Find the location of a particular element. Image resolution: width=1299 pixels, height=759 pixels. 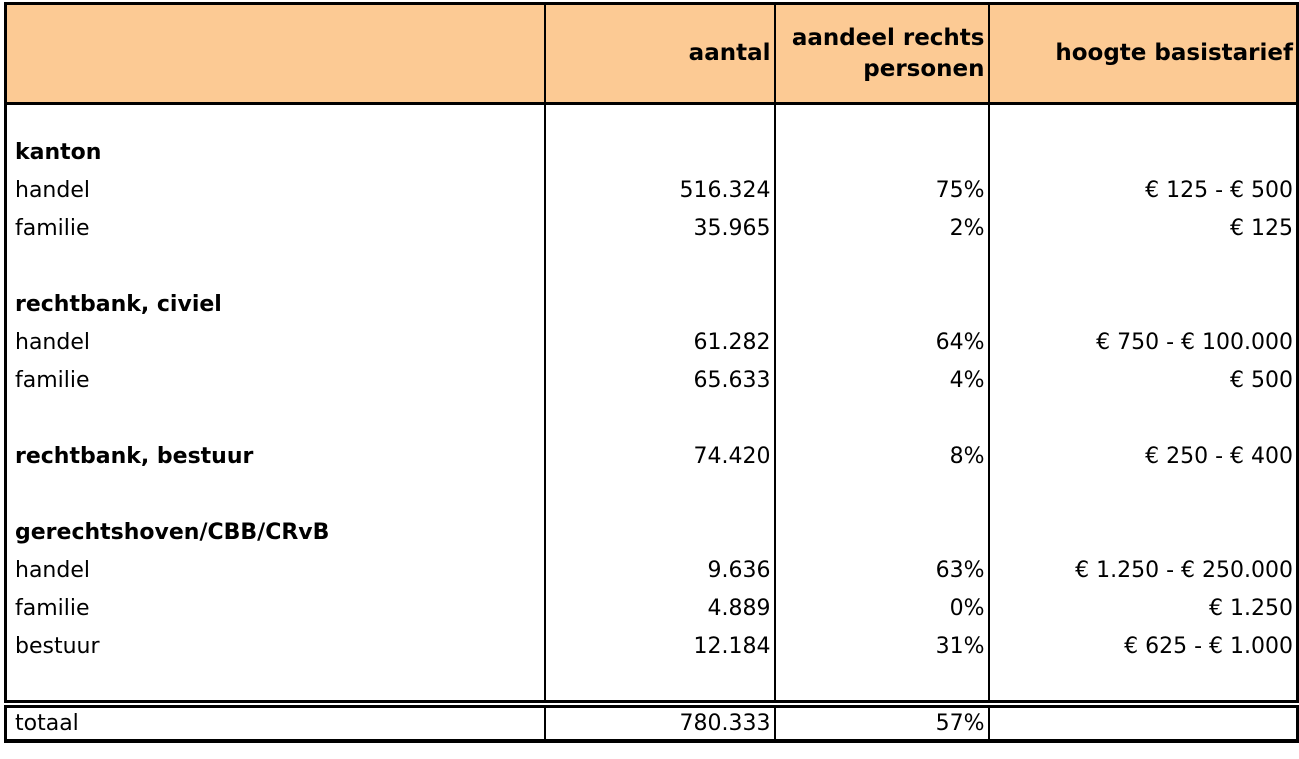

total-row: totaal 780.333 57% is located at coordinates (651, 720).